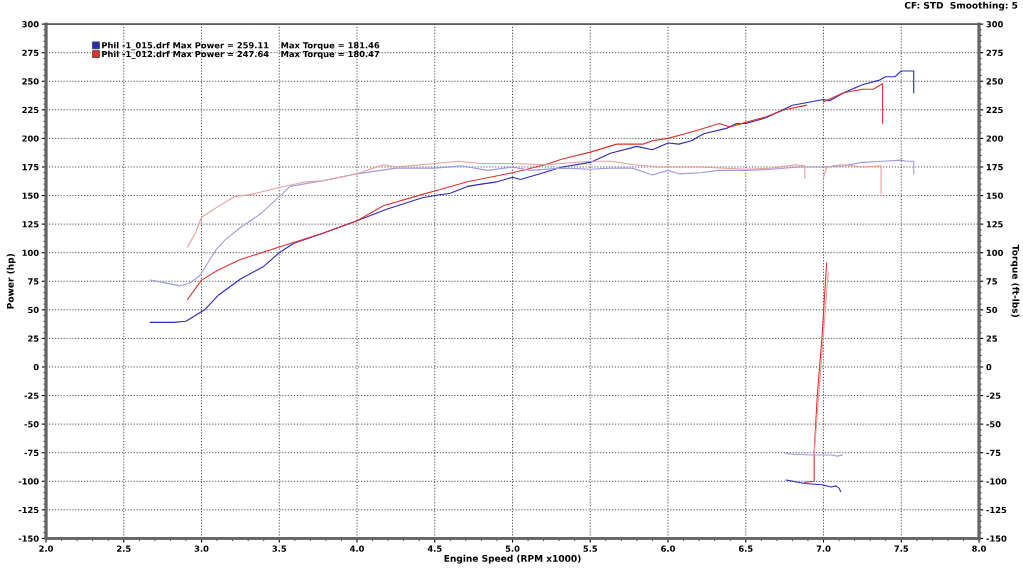 Image resolution: width=1023 pixels, height=574 pixels. What do you see at coordinates (745, 548) in the screenshot?
I see `x-tick-label: 6.5` at bounding box center [745, 548].